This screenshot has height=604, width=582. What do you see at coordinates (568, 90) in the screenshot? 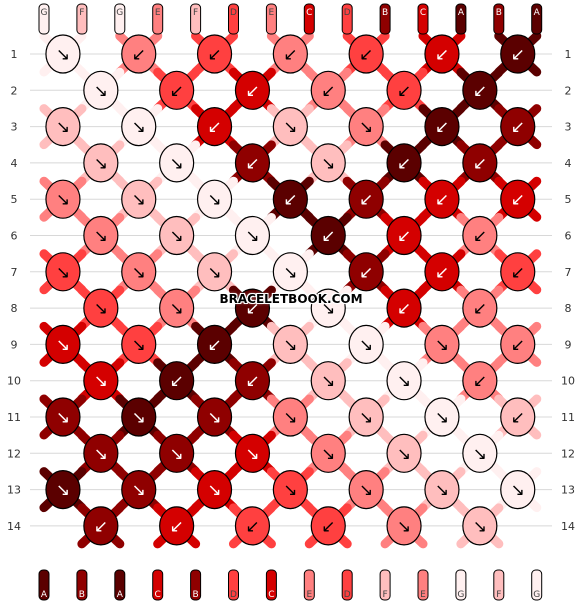
I see `row-label-right: 2` at bounding box center [568, 90].